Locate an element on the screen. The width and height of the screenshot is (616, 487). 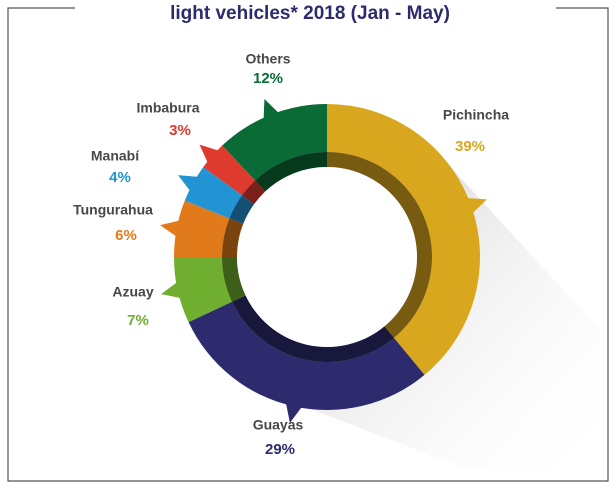
value-label: 12% is located at coordinates (268, 78).